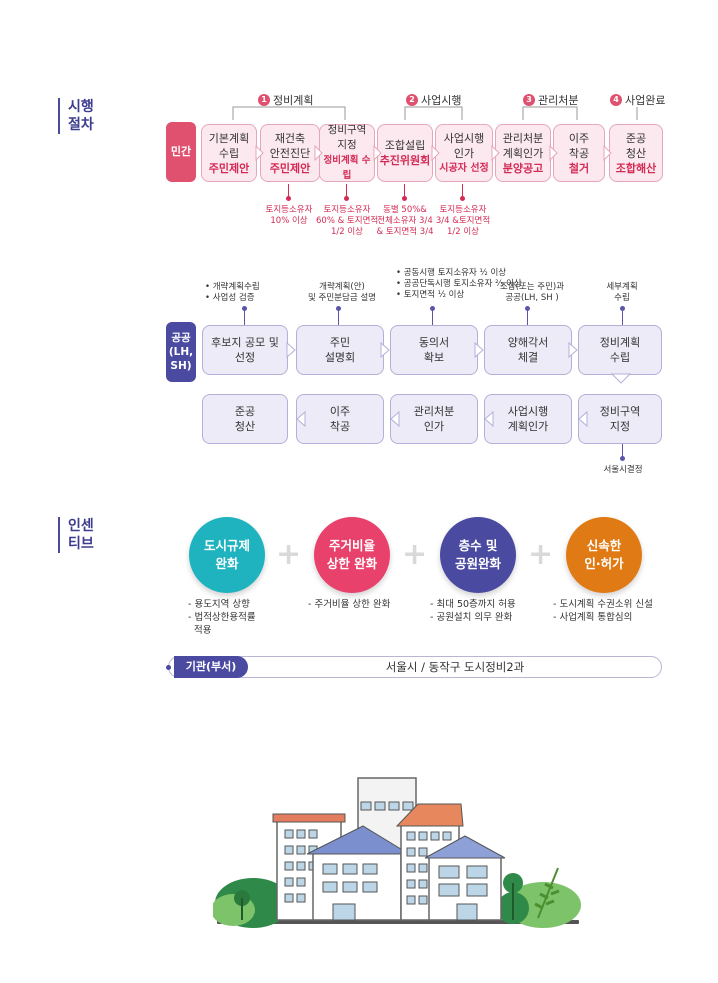  What do you see at coordinates (232, 292) in the screenshot?
I see `public-note-1: • 개략계획수립 • 사업성 검증` at bounding box center [232, 292].